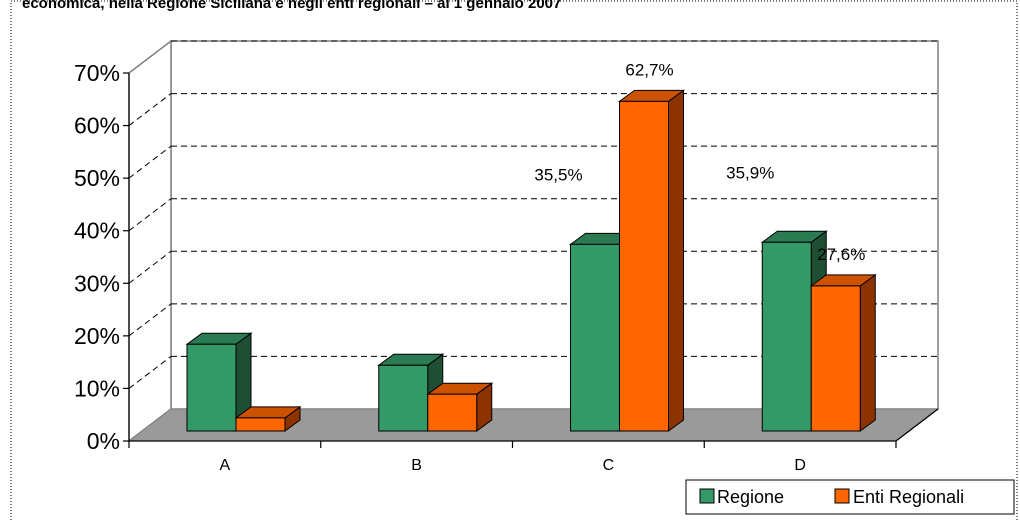  Describe the element at coordinates (452, 412) in the screenshot. I see `bar-enti-regionali-B-front` at that location.